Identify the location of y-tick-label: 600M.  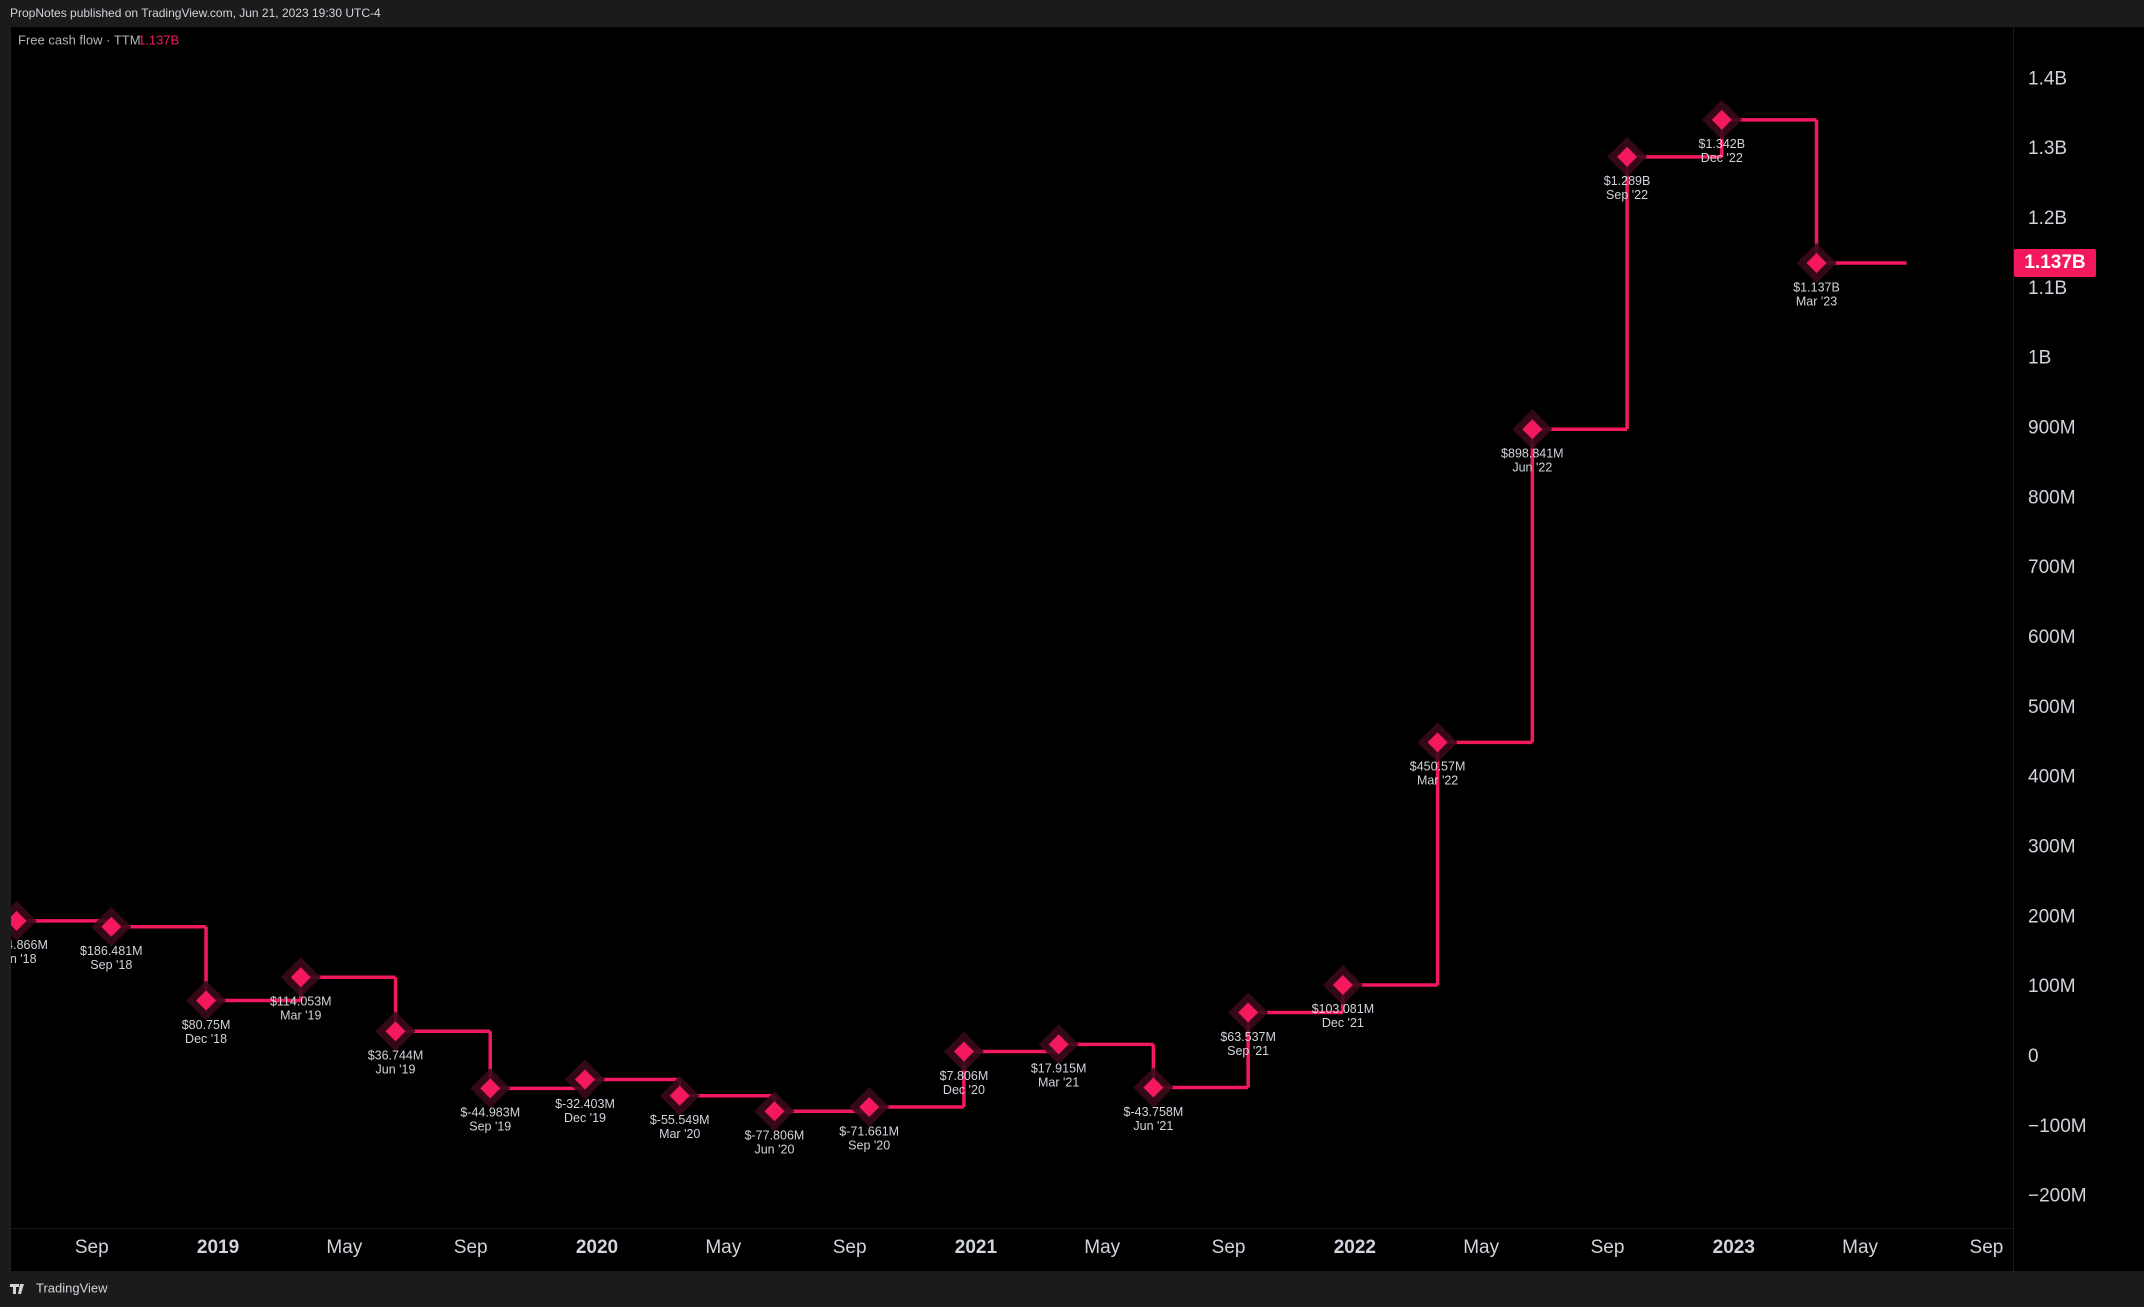
(2052, 637).